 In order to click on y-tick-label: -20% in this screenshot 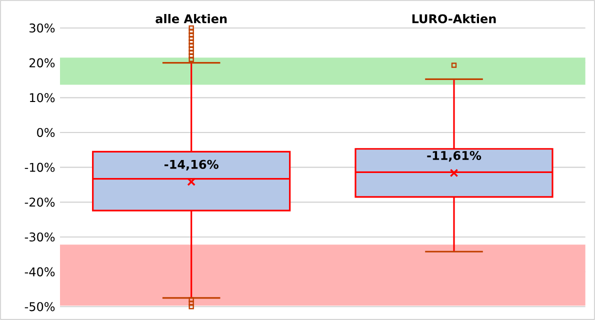, I will do `click(39, 202)`.